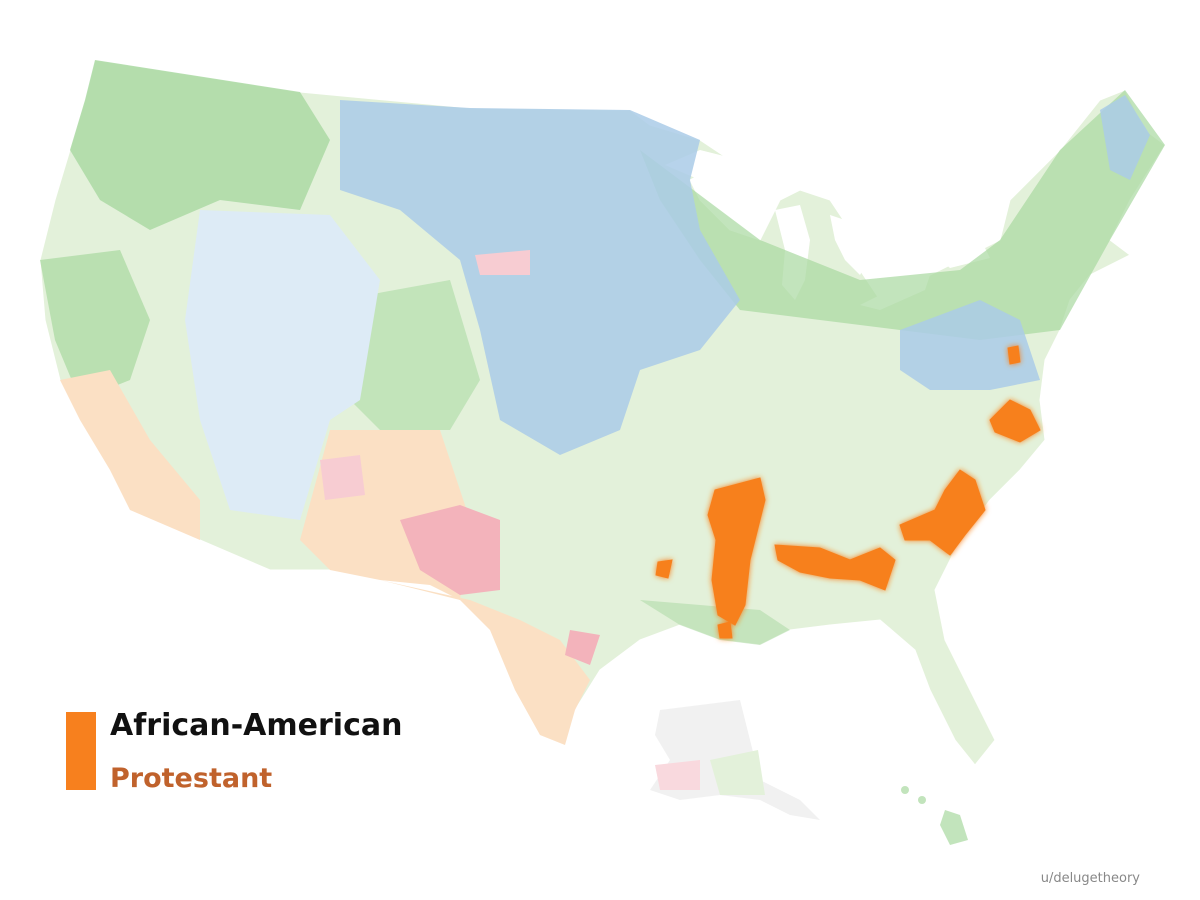  I want to click on belt-delta-west, so click(664, 569).